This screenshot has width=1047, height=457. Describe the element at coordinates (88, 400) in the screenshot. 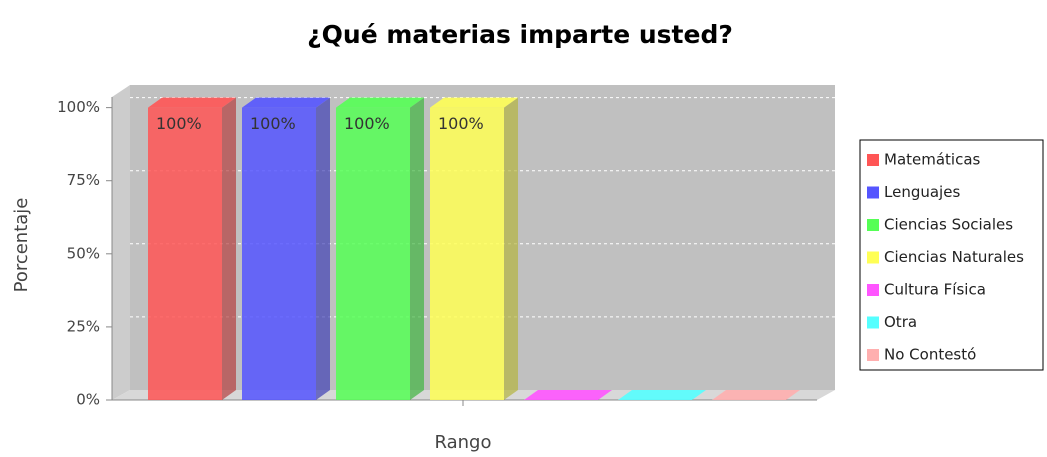

I see `y-tick-label: 0%` at that location.